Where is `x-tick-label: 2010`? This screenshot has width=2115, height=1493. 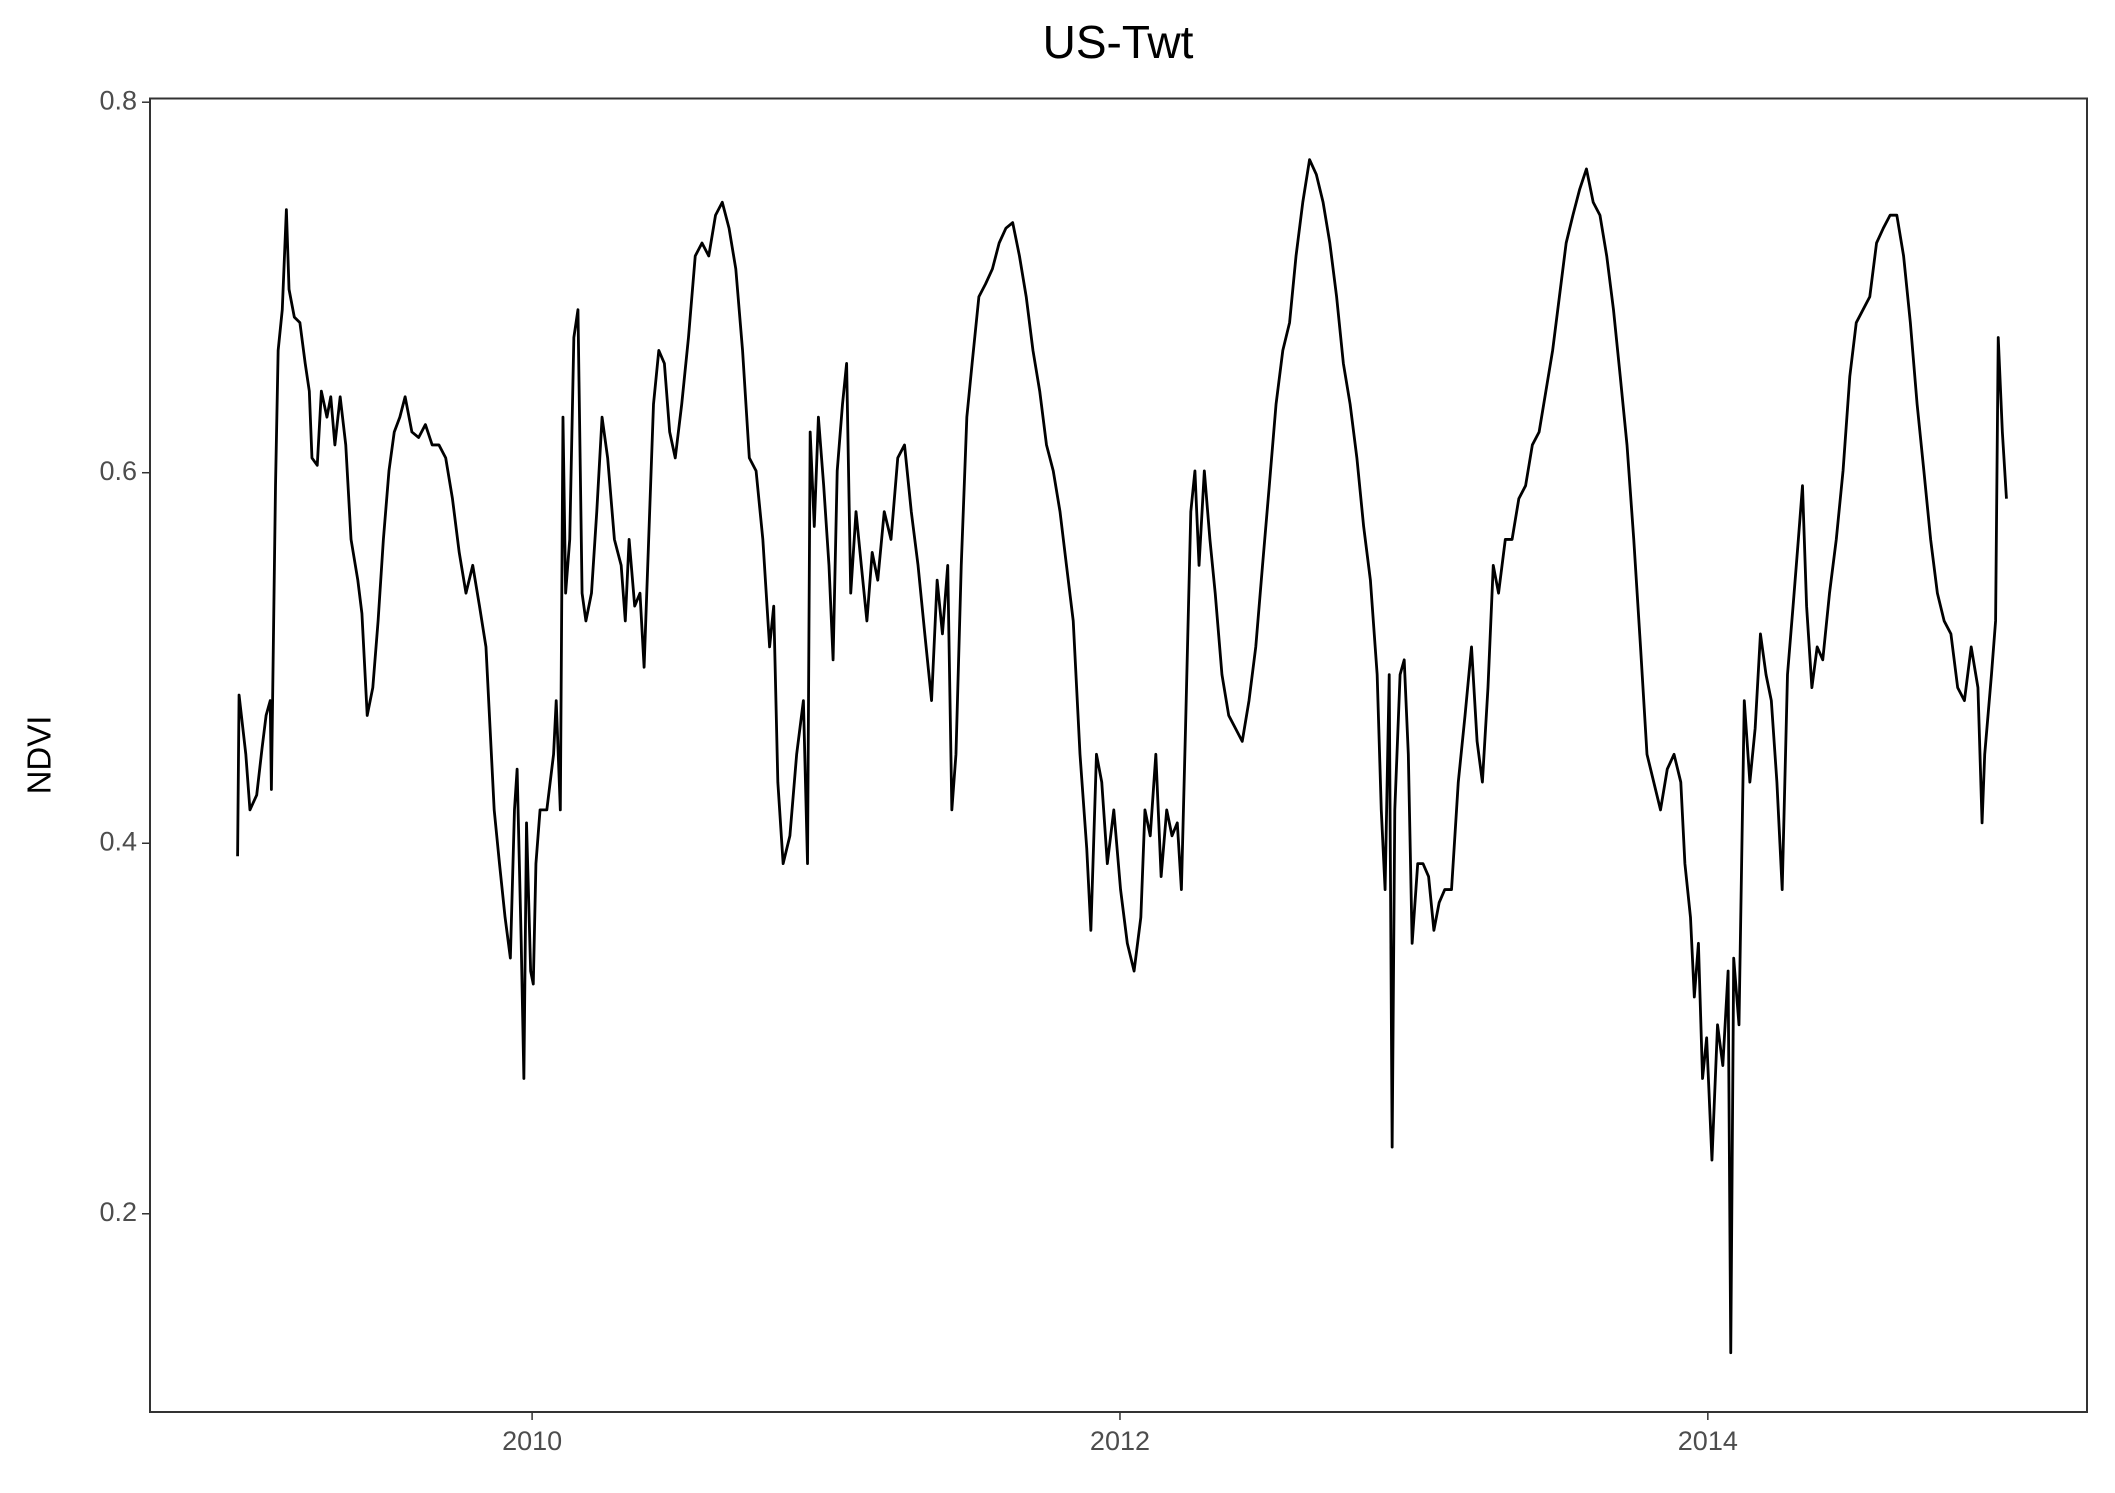
x-tick-label: 2010 is located at coordinates (532, 1441).